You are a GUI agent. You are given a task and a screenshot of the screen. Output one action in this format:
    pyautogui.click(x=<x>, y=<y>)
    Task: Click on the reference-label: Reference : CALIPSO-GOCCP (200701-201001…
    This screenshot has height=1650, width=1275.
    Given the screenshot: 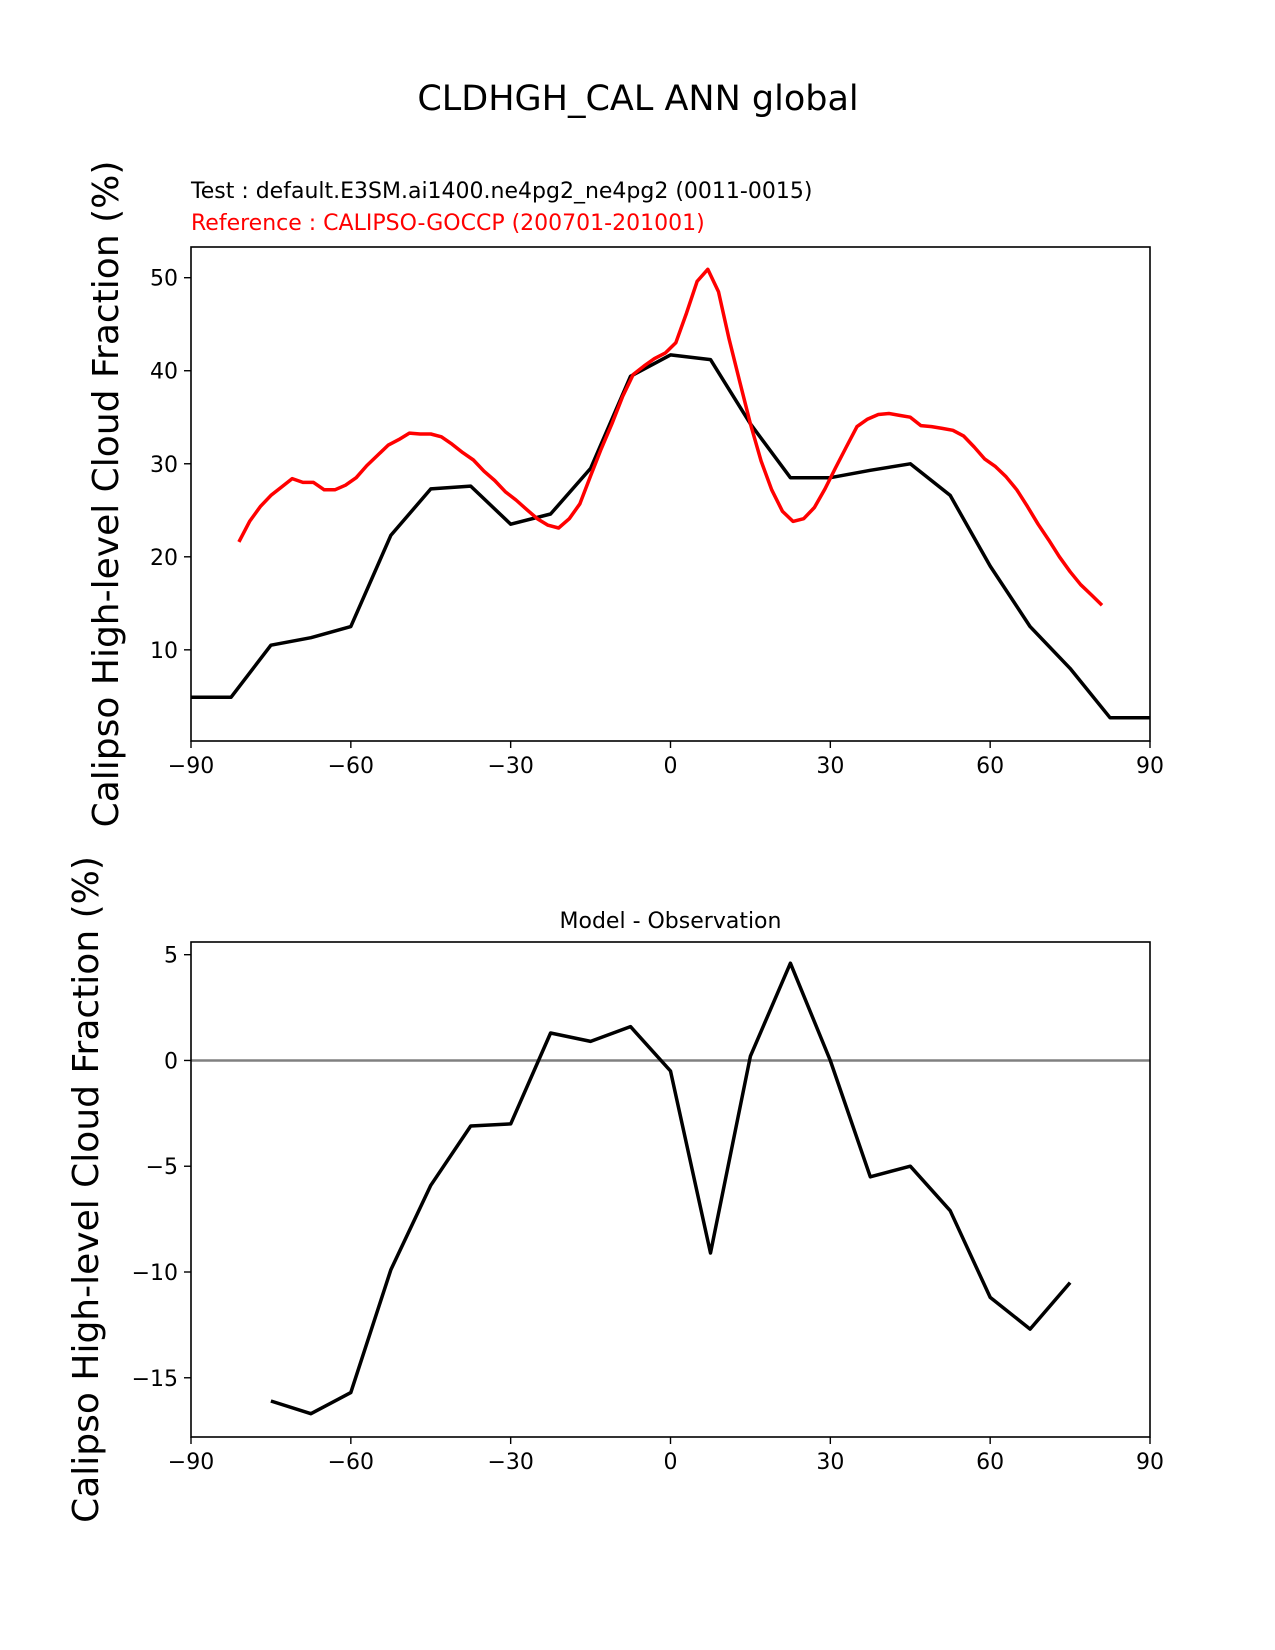 What is the action you would take?
    pyautogui.click(x=448, y=223)
    